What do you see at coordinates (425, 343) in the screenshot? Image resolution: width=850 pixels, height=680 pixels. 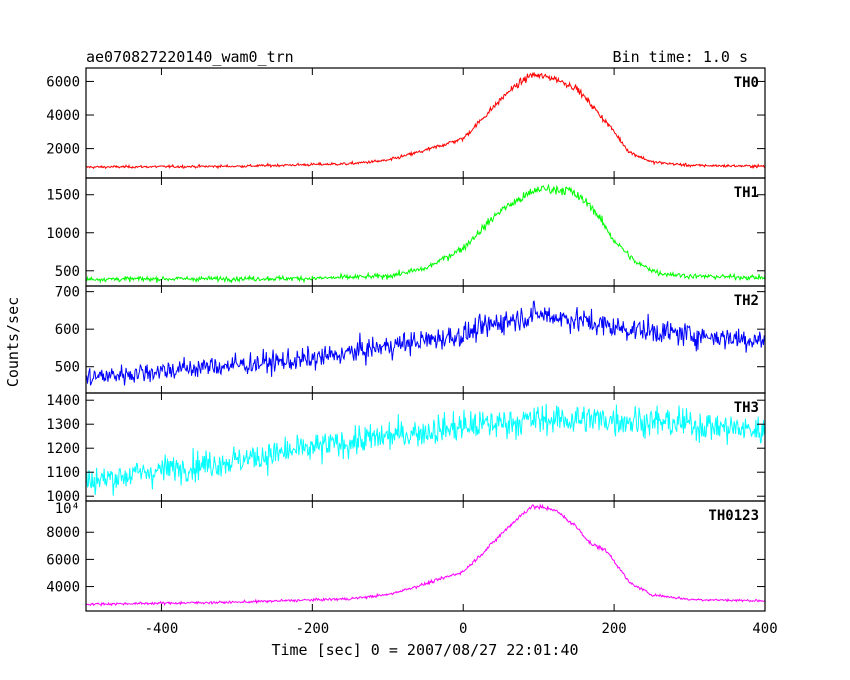 I see `series-line-th2` at bounding box center [425, 343].